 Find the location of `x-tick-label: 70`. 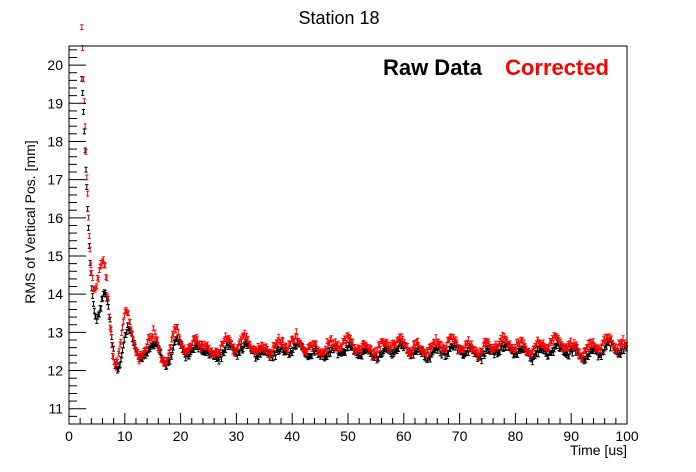

x-tick-label: 70 is located at coordinates (460, 436).